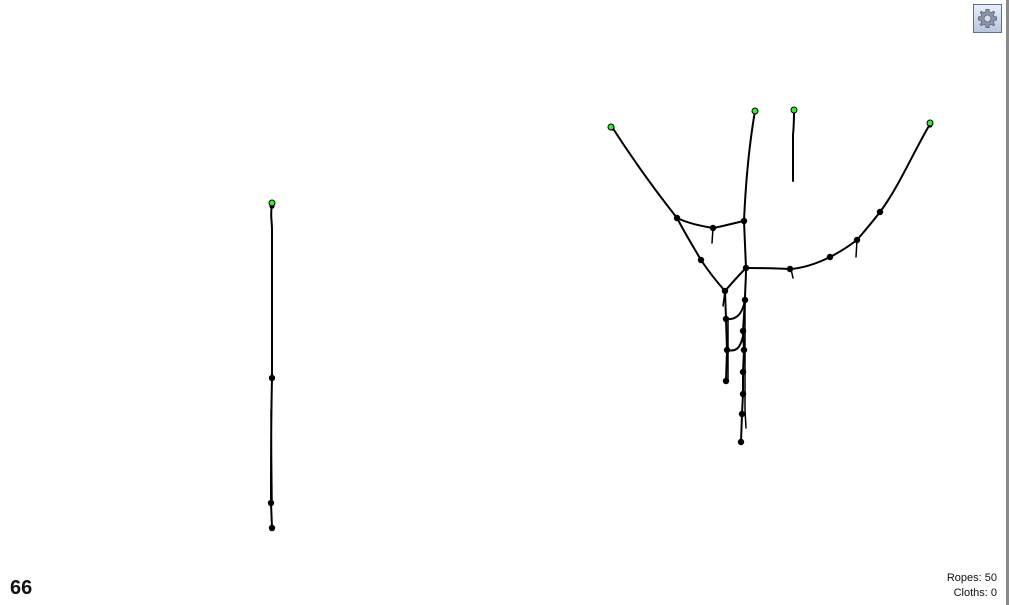 The width and height of the screenshot is (1009, 605). Describe the element at coordinates (271, 366) in the screenshot. I see `rope-left` at that location.